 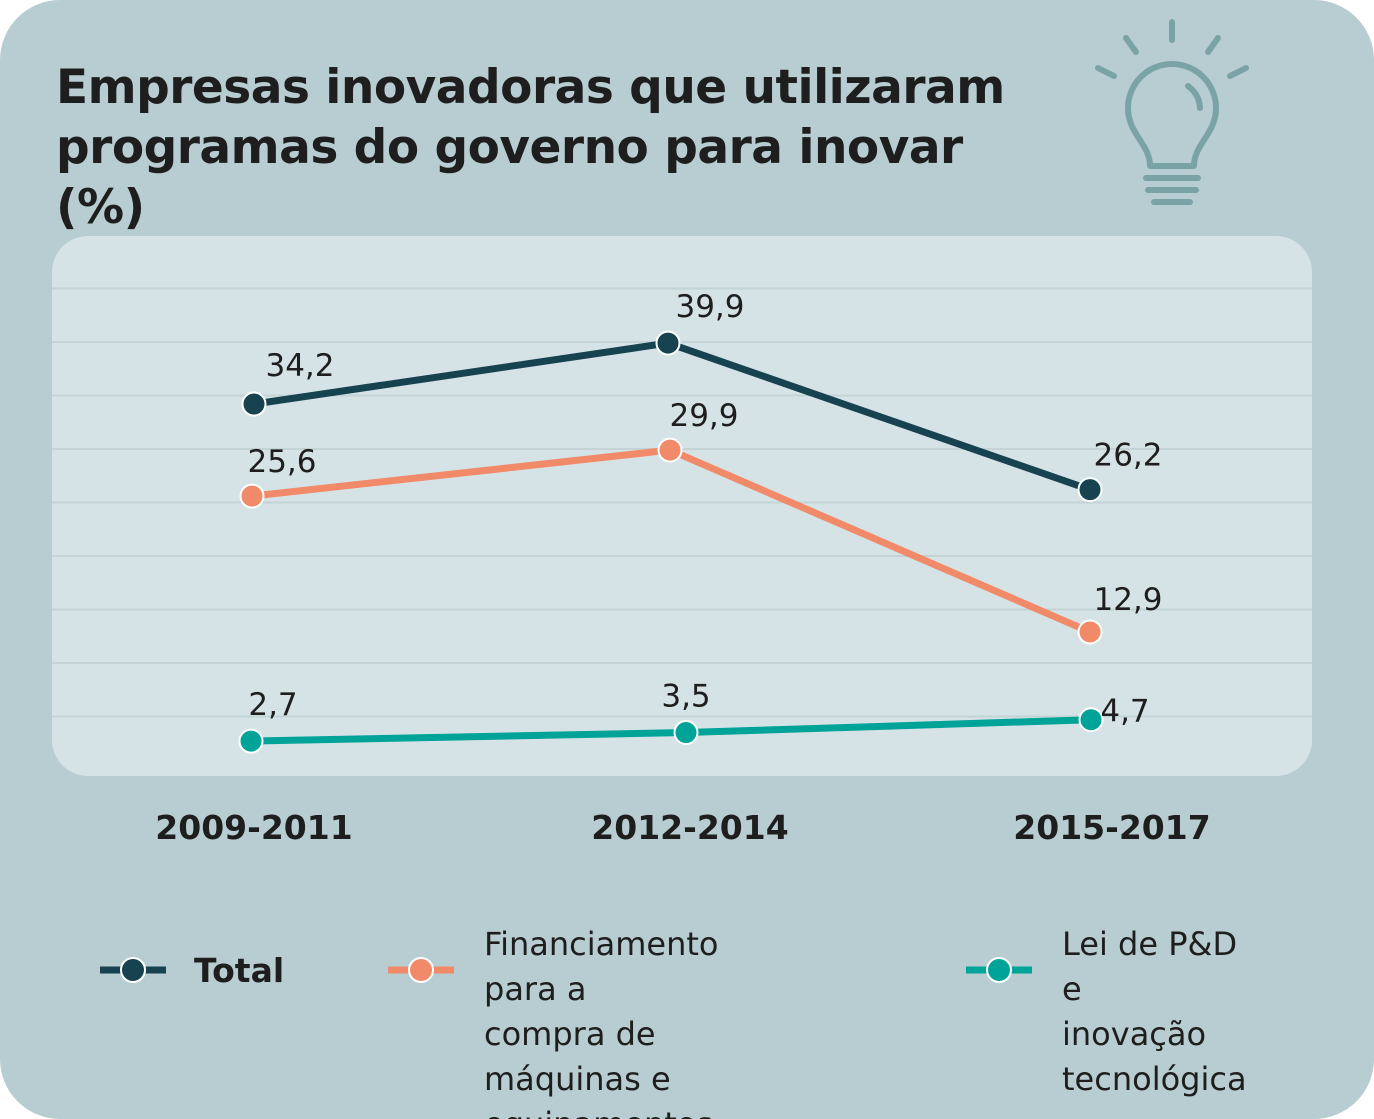 What do you see at coordinates (709, 307) in the screenshot?
I see `data-label-total-1: 39,9` at bounding box center [709, 307].